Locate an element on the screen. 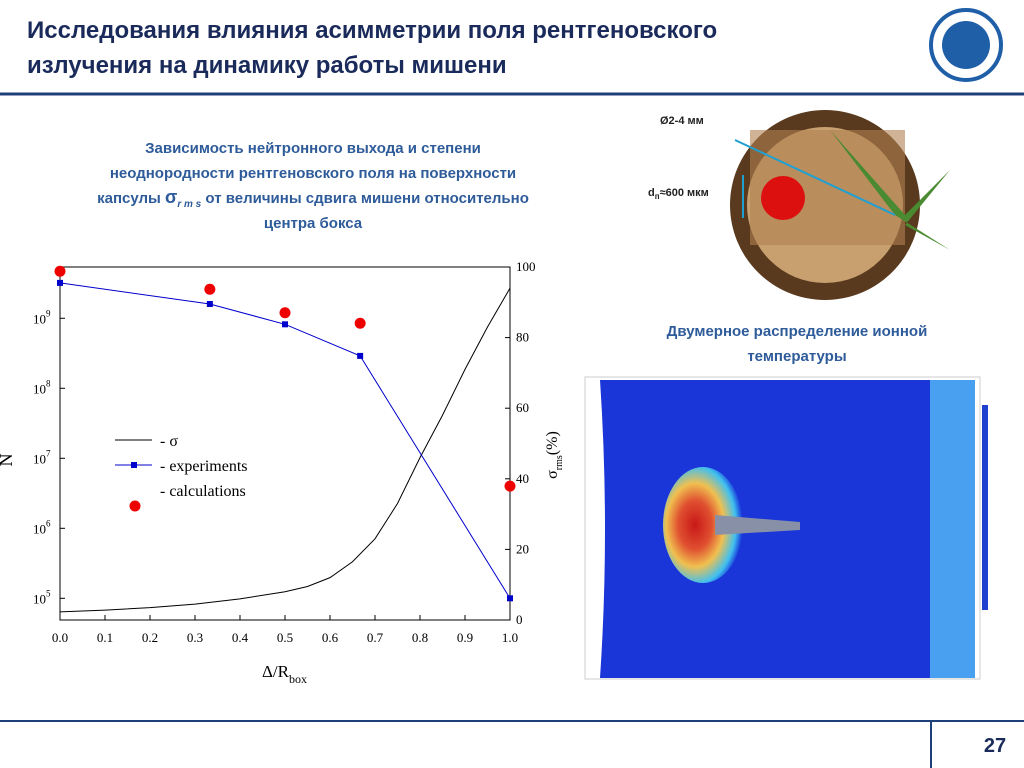 This screenshot has width=1024, height=768. colorbar is located at coordinates (985, 507).